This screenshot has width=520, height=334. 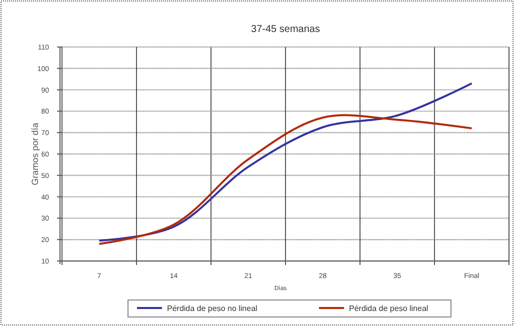 What do you see at coordinates (388, 308) in the screenshot?
I see `legend-label: Pérdida de peso lineal` at bounding box center [388, 308].